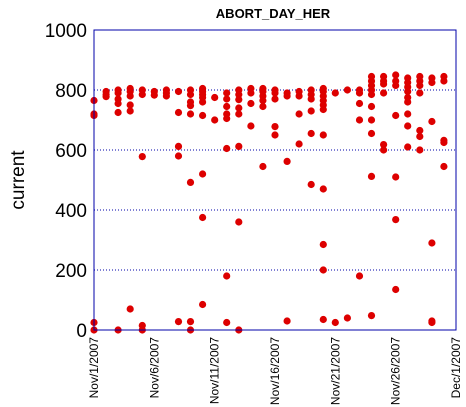  Describe the element at coordinates (273, 13) in the screenshot. I see `chart-title: ABORT_DAY_HER` at that location.